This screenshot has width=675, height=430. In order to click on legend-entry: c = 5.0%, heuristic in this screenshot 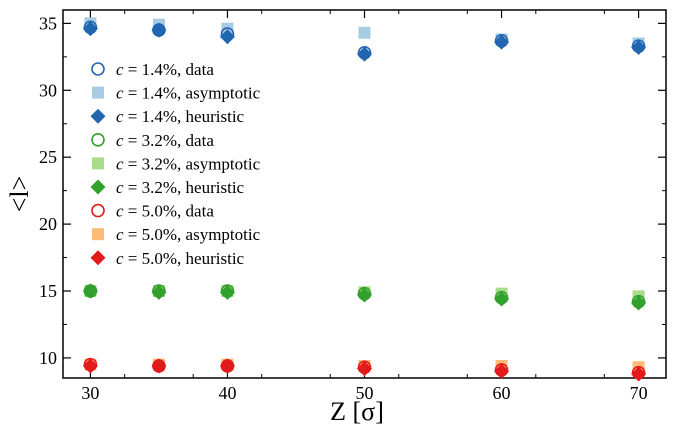, I will do `click(167, 258)`.